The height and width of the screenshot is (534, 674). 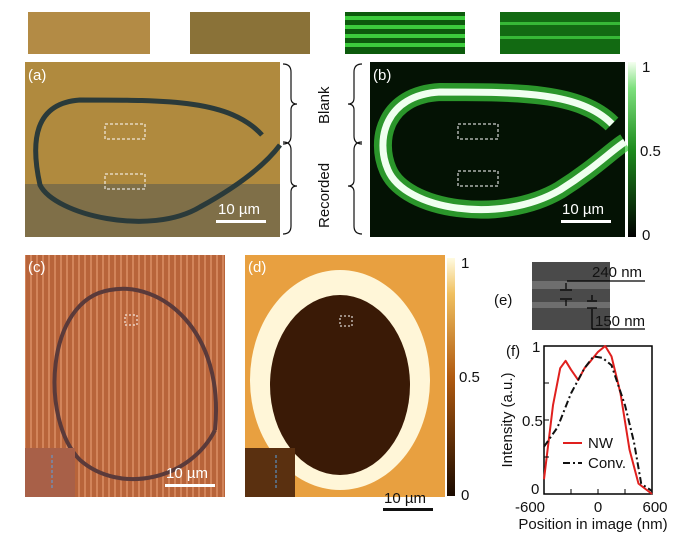 What do you see at coordinates (535, 489) in the screenshot?
I see `ytick-0: 0` at bounding box center [535, 489].